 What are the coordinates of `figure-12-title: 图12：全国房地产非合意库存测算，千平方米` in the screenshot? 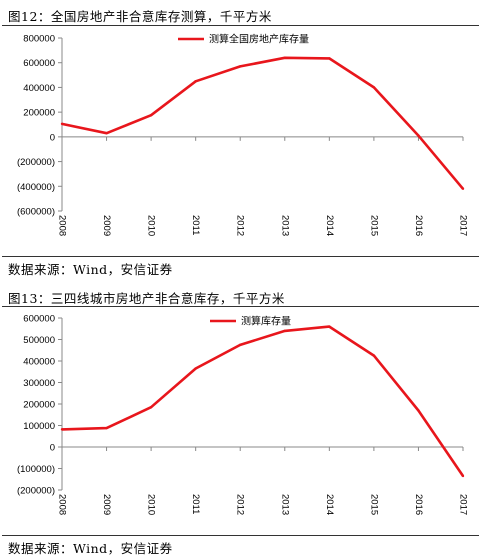 It's located at (140, 16).